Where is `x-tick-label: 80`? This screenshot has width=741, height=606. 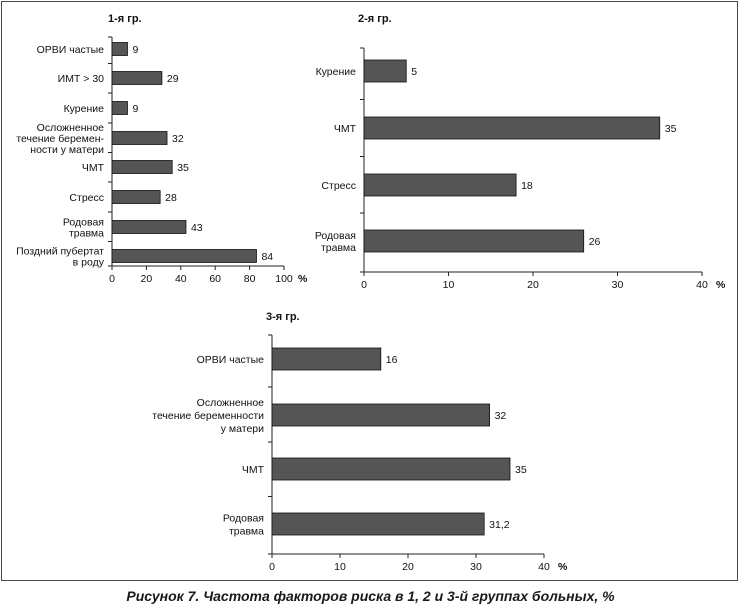 x-tick-label: 80 is located at coordinates (250, 279).